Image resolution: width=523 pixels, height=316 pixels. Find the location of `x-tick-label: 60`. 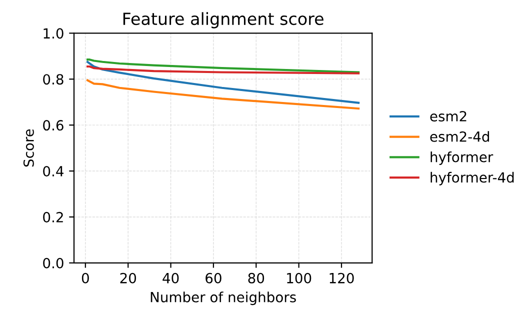

x-tick-label: 60 is located at coordinates (214, 278).